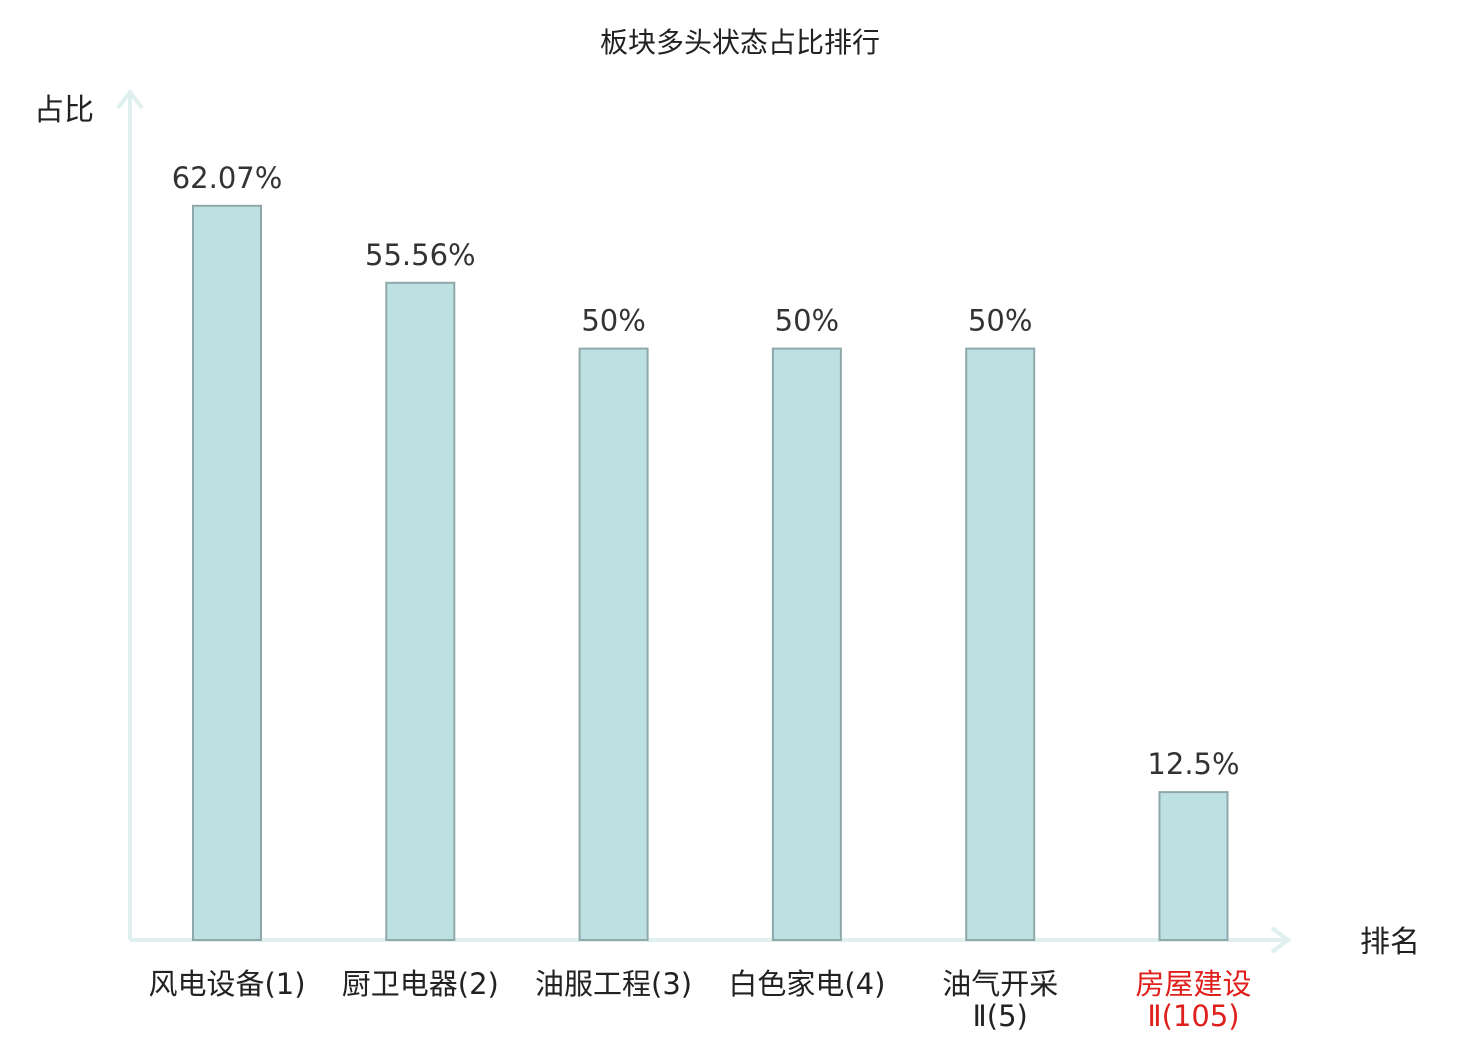  I want to click on category-label: 油服工程(3), so click(613, 984).